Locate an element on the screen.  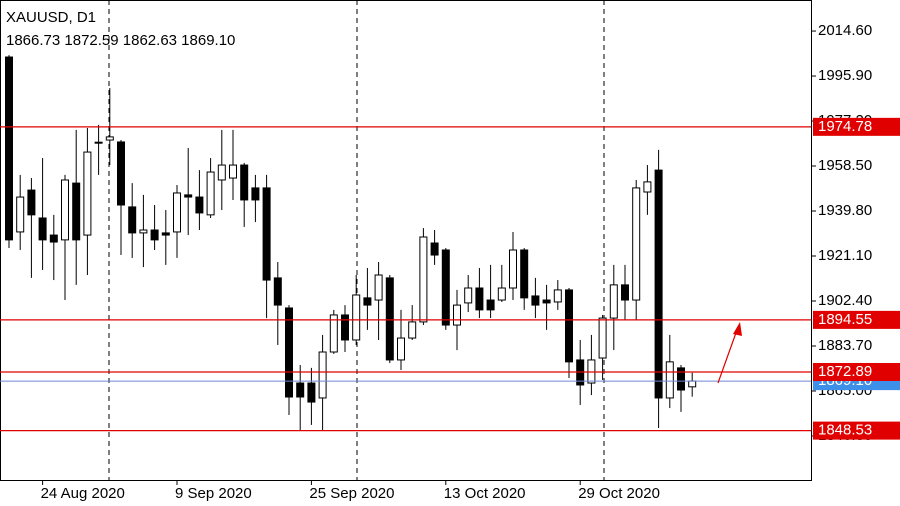
arrow is located at coordinates (729, 353).